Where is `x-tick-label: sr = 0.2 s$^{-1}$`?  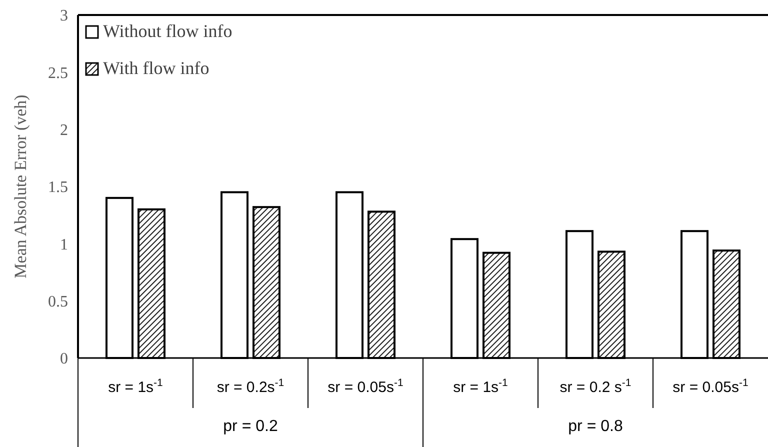 x-tick-label: sr = 0.2 s$^{-1}$ is located at coordinates (596, 386).